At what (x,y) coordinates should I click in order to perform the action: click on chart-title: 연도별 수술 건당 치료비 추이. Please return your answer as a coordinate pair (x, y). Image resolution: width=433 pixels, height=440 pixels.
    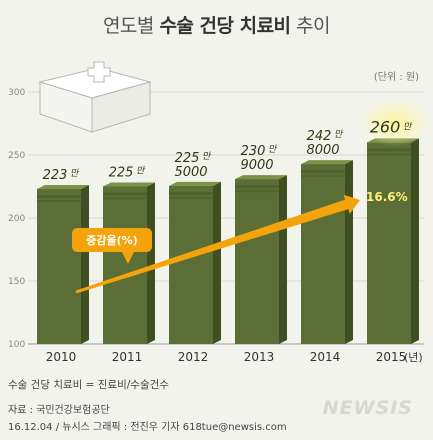
    Looking at the image, I should click on (216, 24).